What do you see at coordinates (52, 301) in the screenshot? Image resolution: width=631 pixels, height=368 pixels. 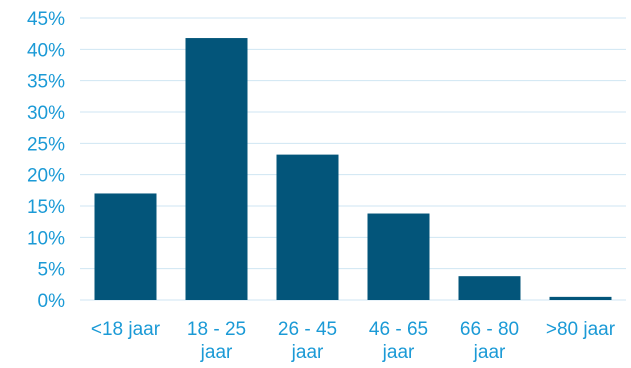 I see `y-tick-label: 0%` at bounding box center [52, 301].